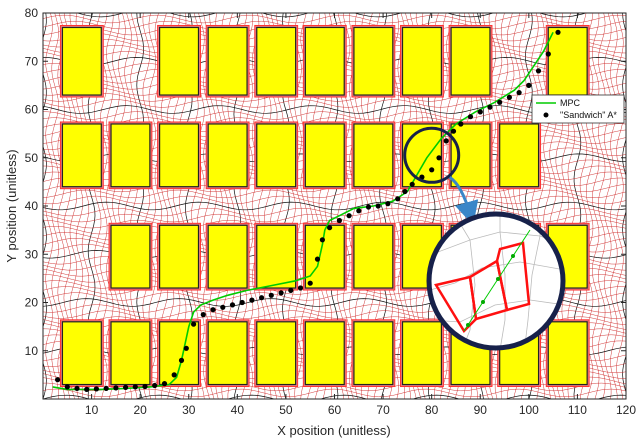 Image resolution: width=642 pixels, height=441 pixels. What do you see at coordinates (577, 410) in the screenshot?
I see `x-tick-label: 110` at bounding box center [577, 410].